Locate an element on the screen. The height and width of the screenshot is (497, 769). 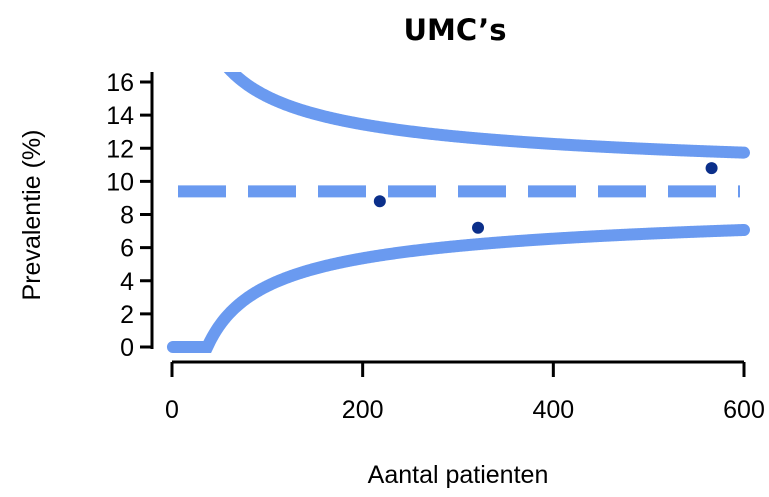
data-points is located at coordinates (545, 198).